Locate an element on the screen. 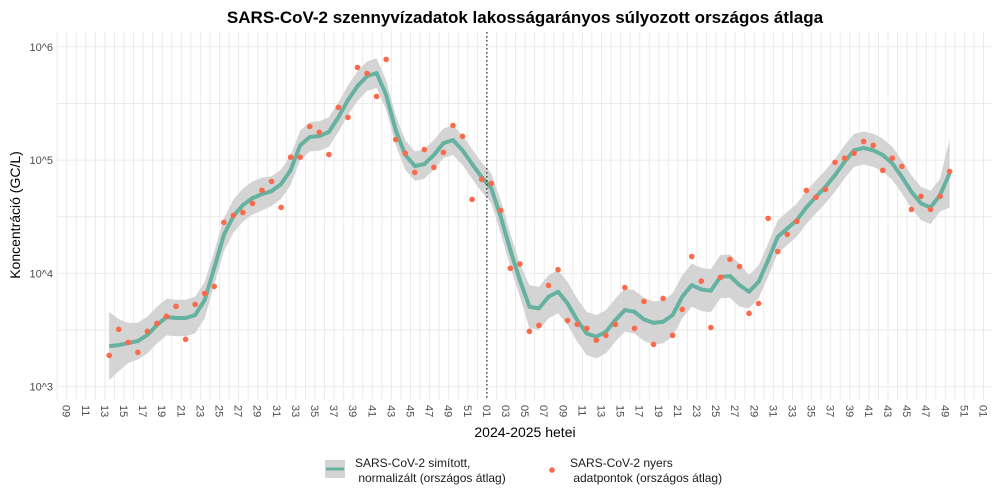  x-tick-label: 23 is located at coordinates (696, 411).